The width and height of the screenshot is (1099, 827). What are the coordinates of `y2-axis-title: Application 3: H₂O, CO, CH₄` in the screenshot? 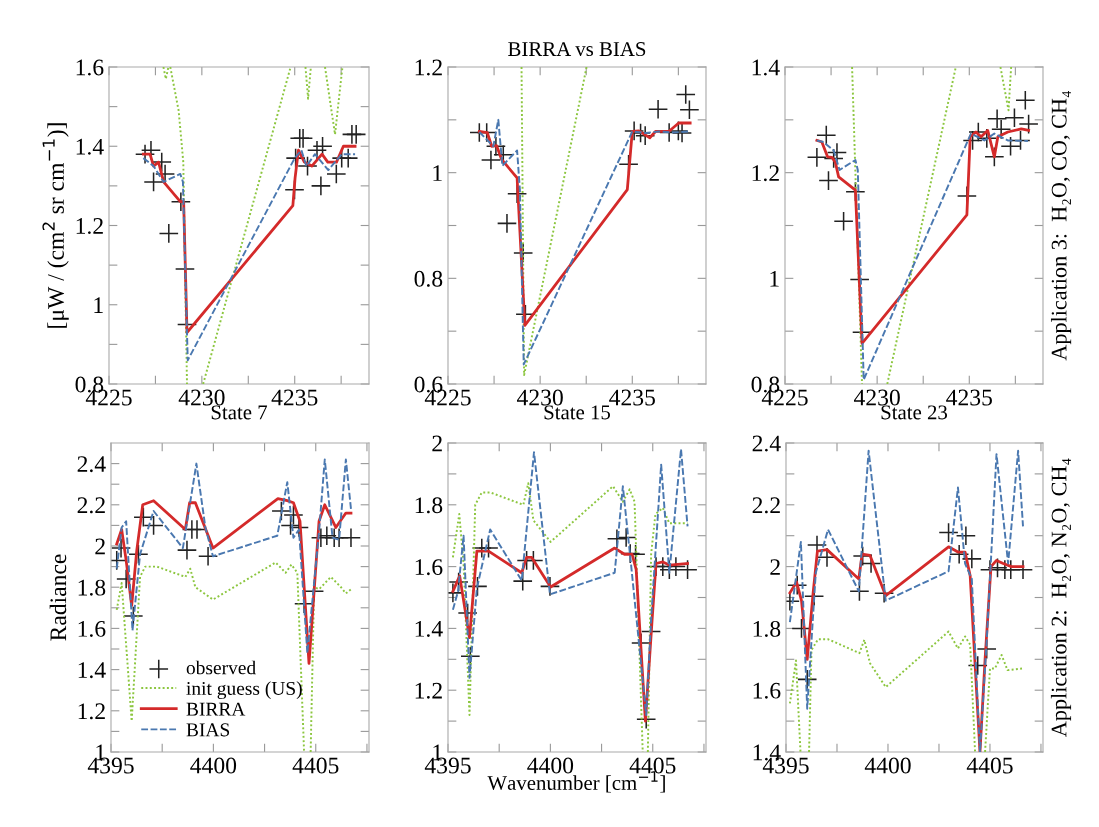 It's located at (1061, 226).